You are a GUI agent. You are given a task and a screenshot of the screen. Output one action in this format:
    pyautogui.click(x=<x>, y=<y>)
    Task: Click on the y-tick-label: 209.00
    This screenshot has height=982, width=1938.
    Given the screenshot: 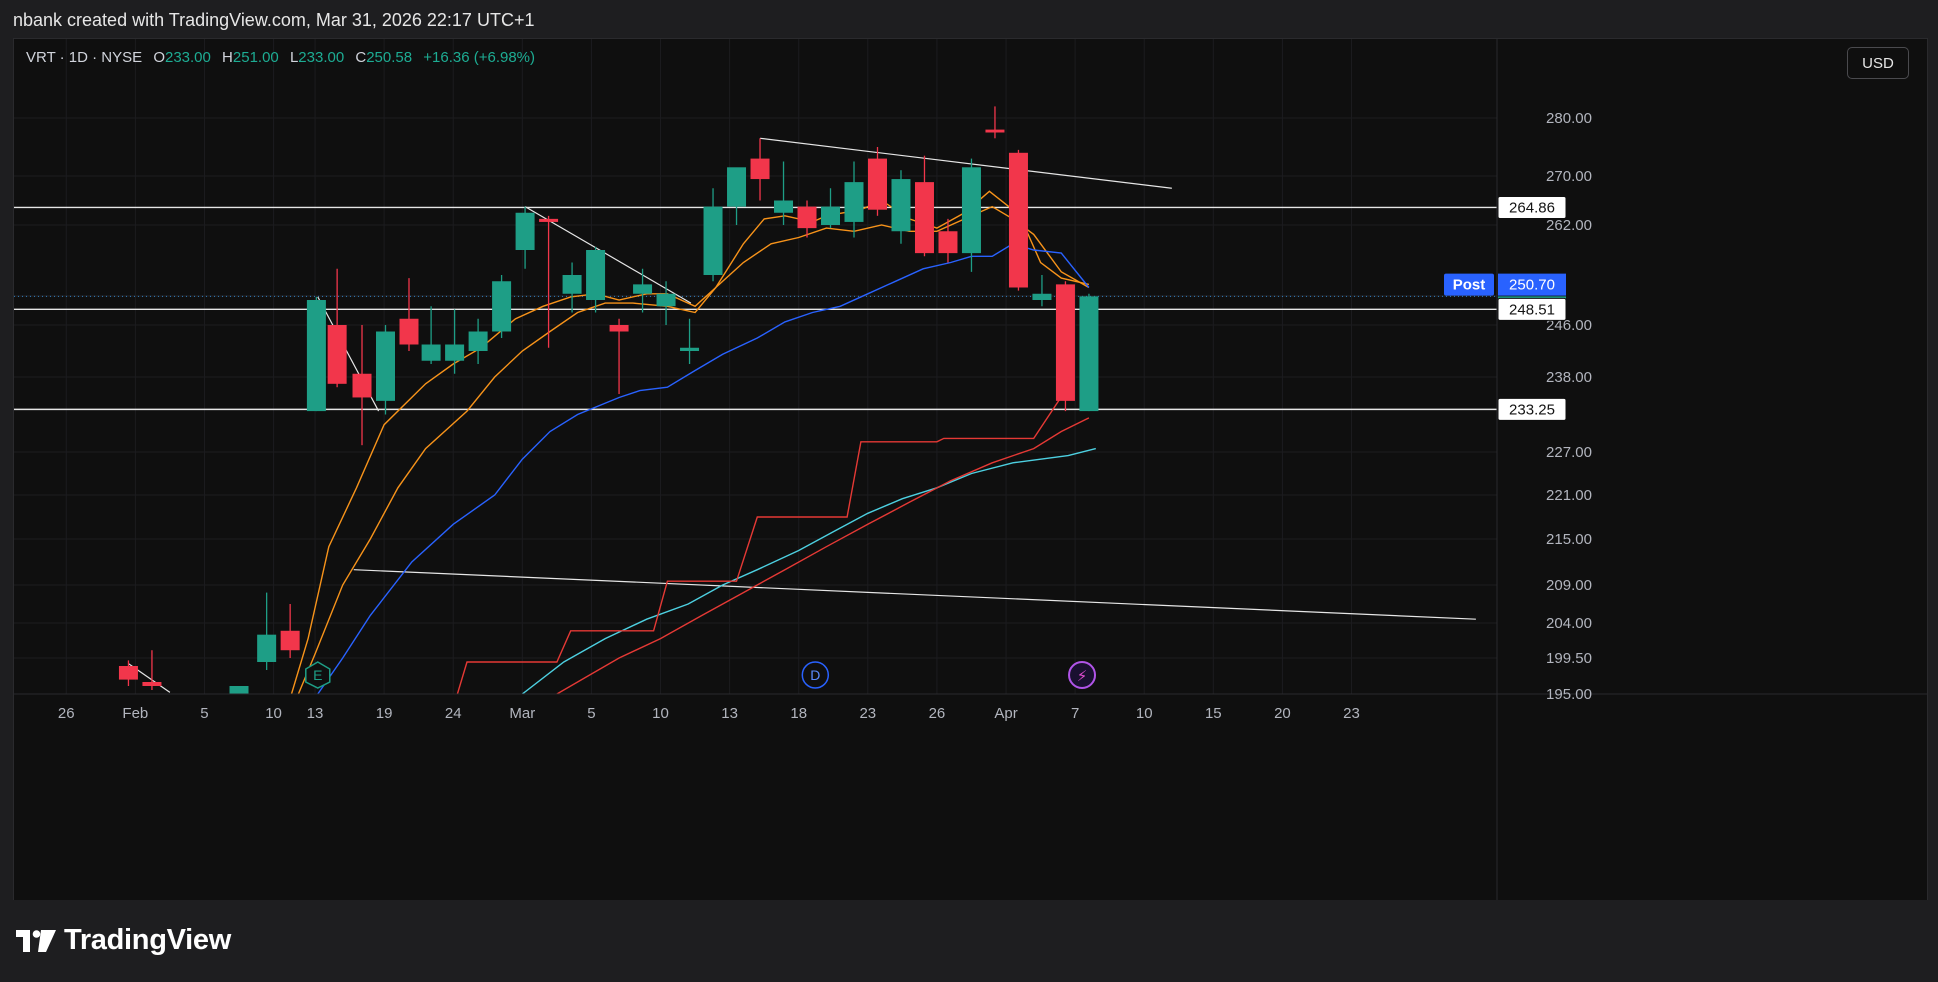 What is the action you would take?
    pyautogui.click(x=1569, y=585)
    